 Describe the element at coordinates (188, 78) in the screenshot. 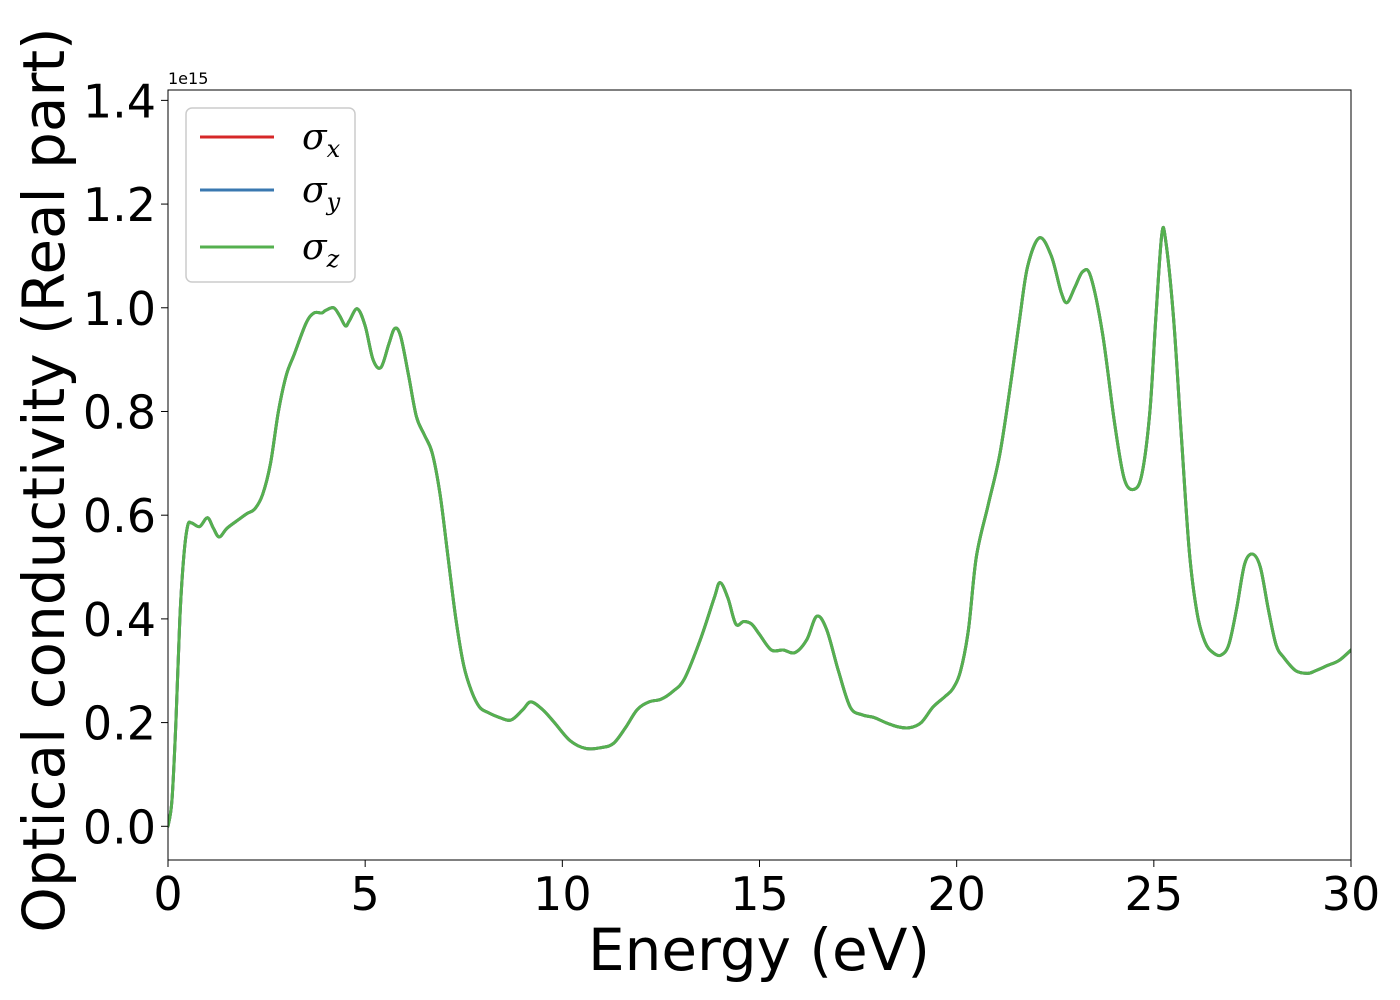

I see `y-offset-text: 1e15` at that location.